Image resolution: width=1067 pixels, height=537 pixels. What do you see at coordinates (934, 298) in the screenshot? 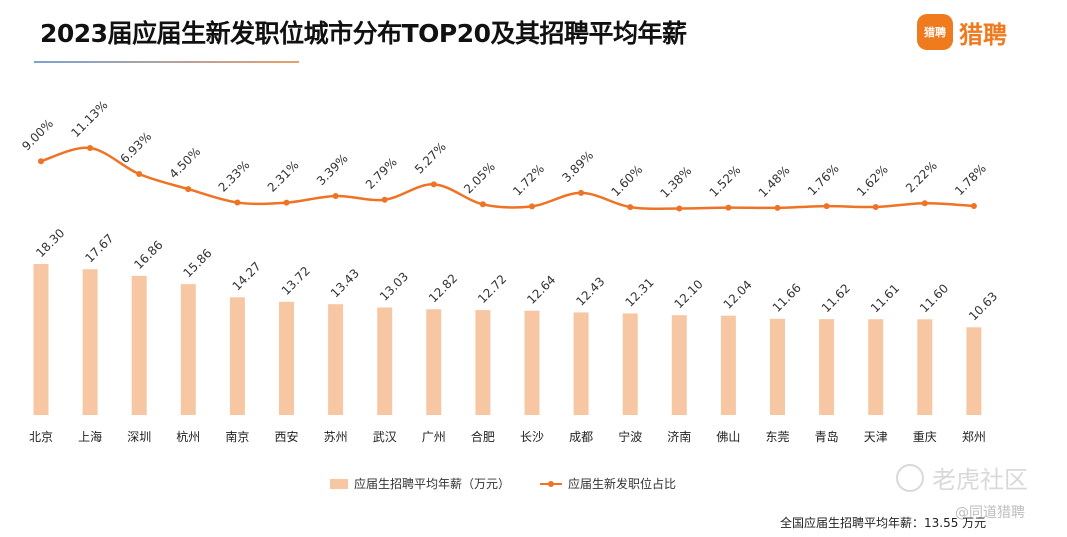
I see `bar-value-label: 11.60` at bounding box center [934, 298].